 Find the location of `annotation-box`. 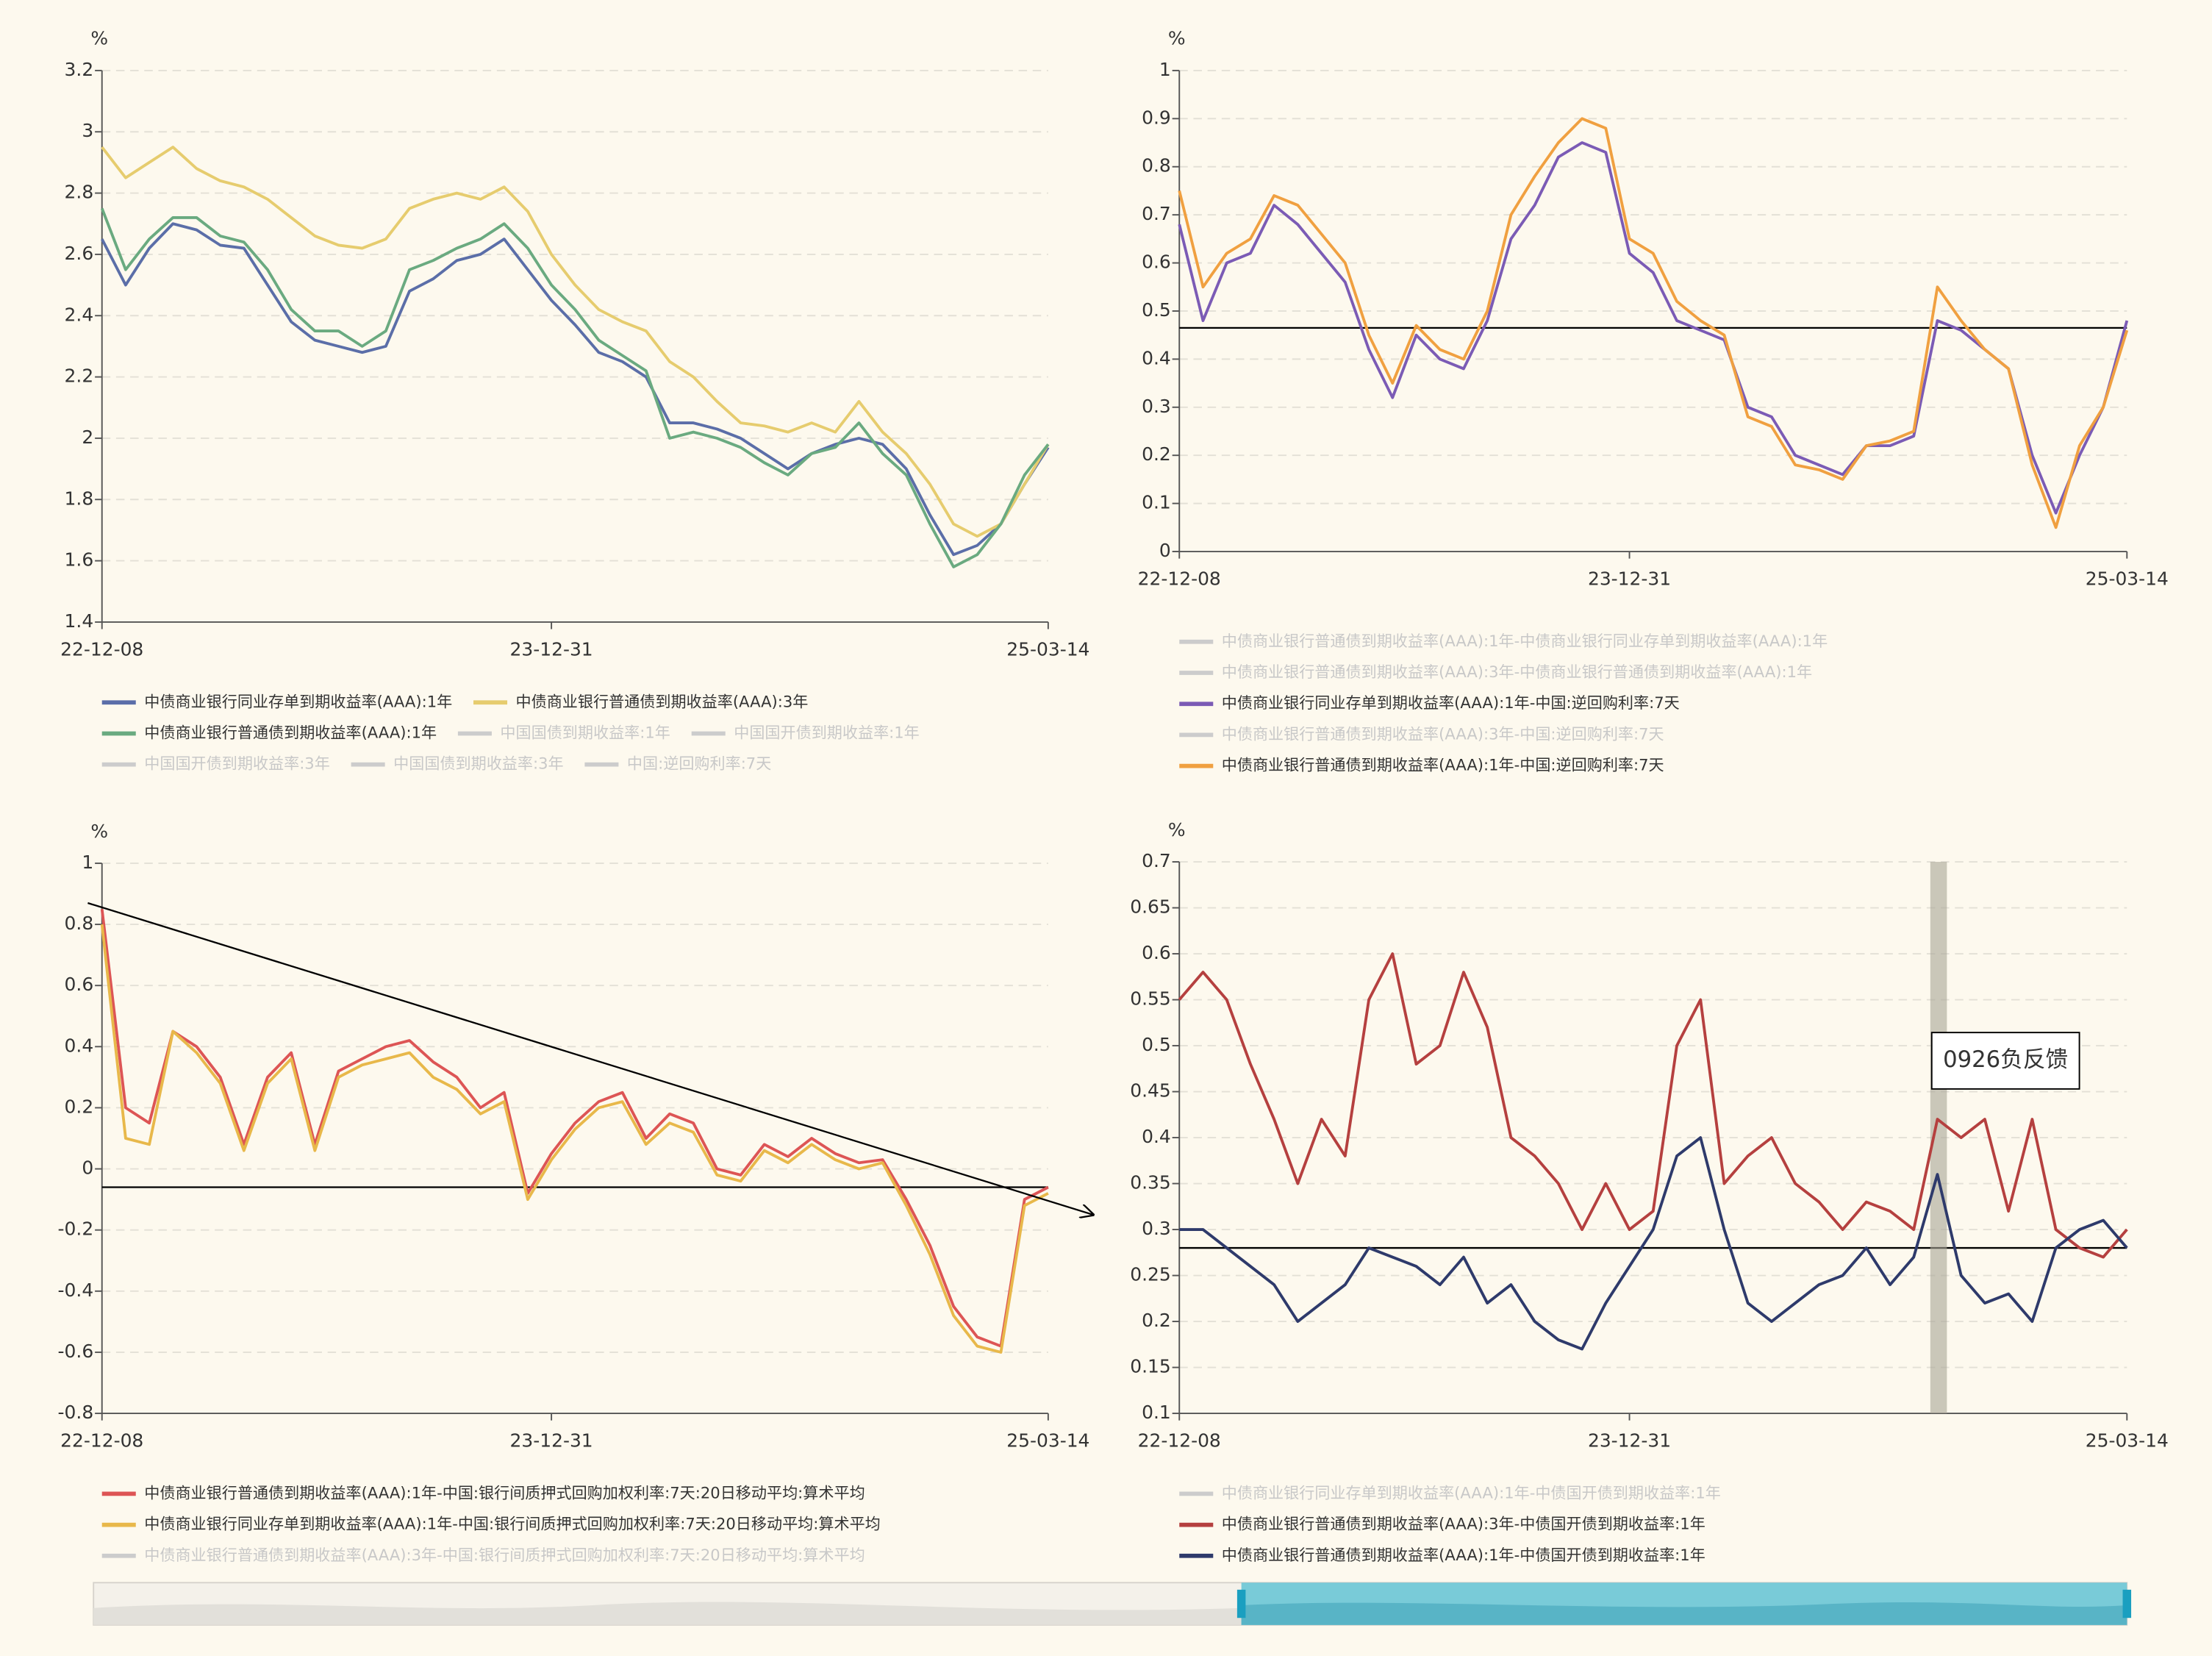

annotation-box is located at coordinates (2005, 1061).